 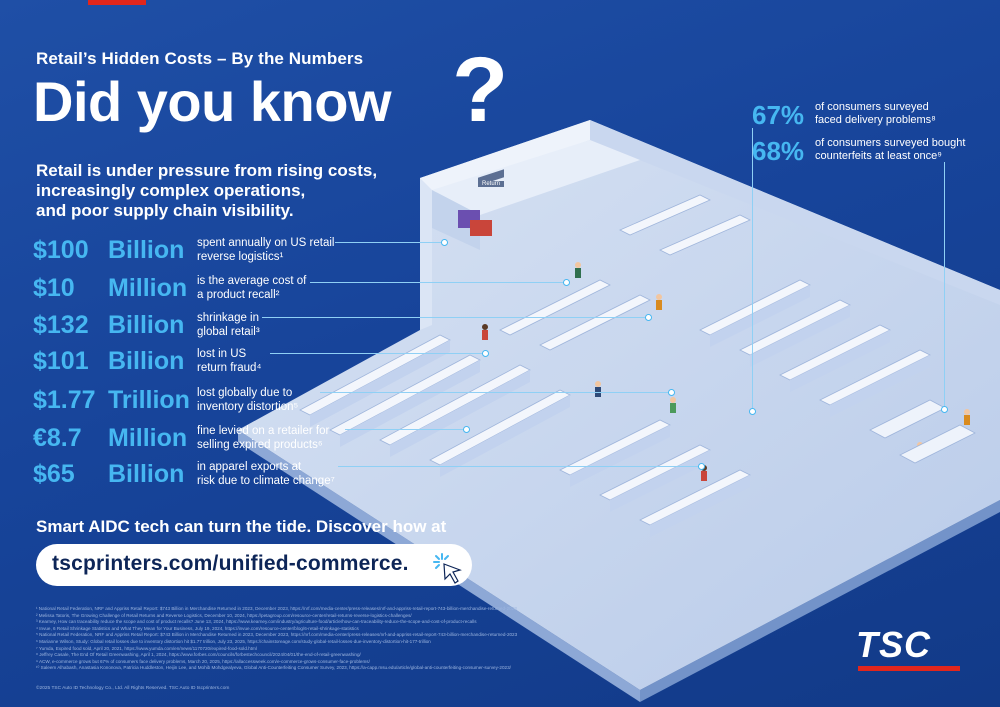 I want to click on intro-line: and poor supply chain visibility., so click(x=165, y=210).